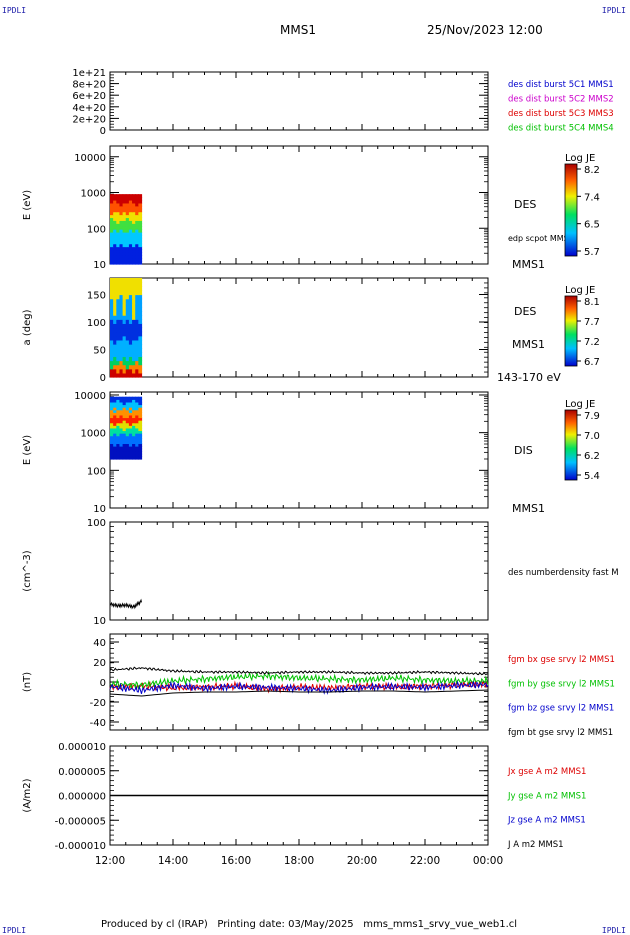  What do you see at coordinates (99, 643) in the screenshot?
I see `panel6-ytick-label: 40` at bounding box center [99, 643].